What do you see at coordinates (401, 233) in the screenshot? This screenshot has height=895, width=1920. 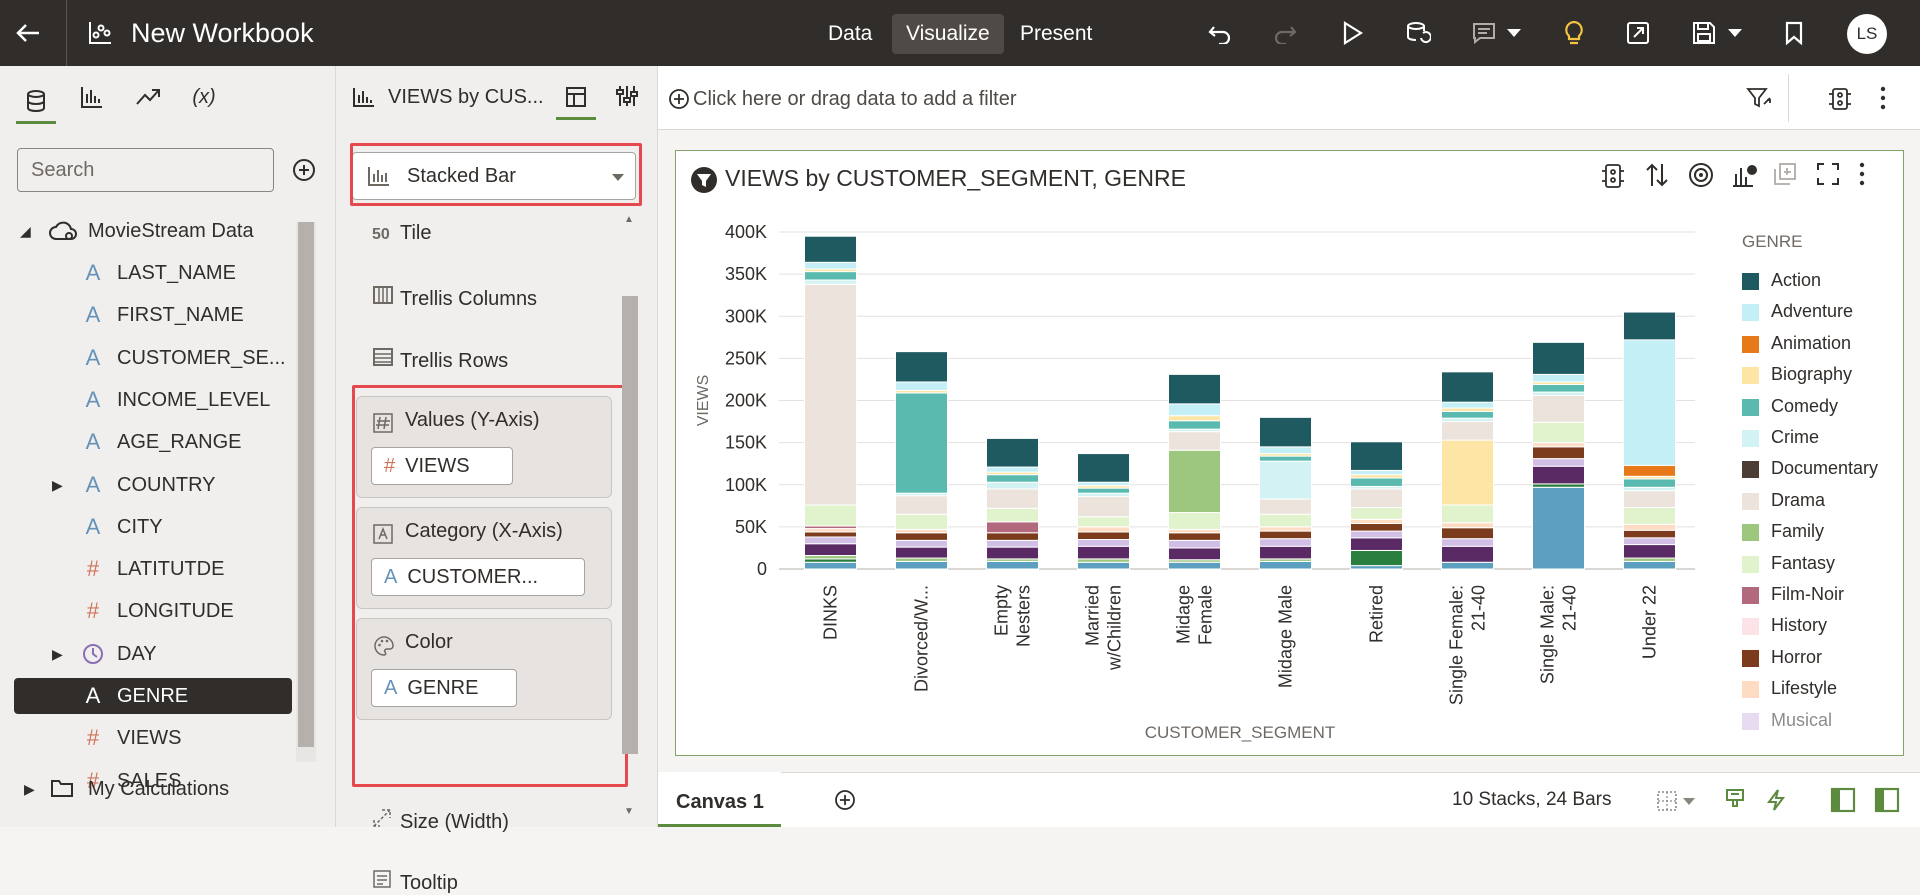 I see `tile-row: 50 Tile` at bounding box center [401, 233].